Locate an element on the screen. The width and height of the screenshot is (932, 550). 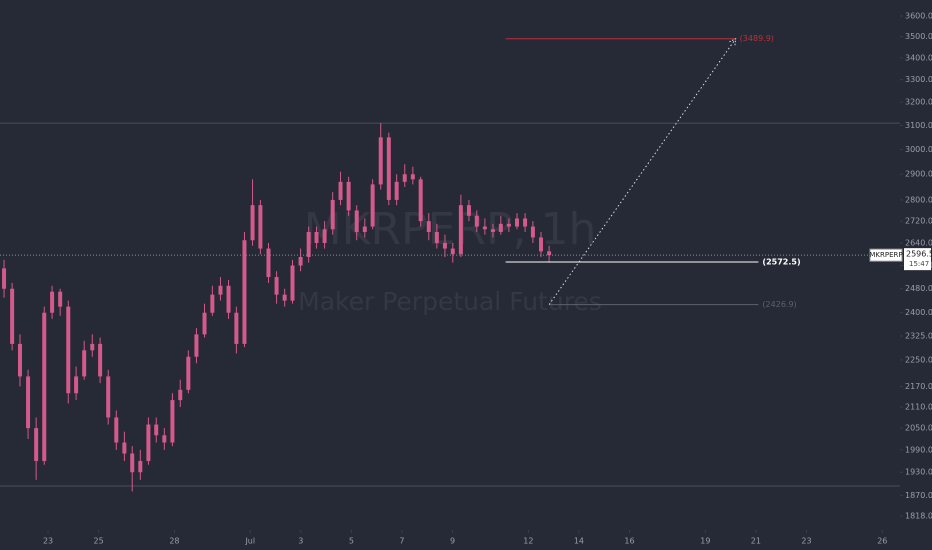
x-tick-label: 9 is located at coordinates (452, 541).